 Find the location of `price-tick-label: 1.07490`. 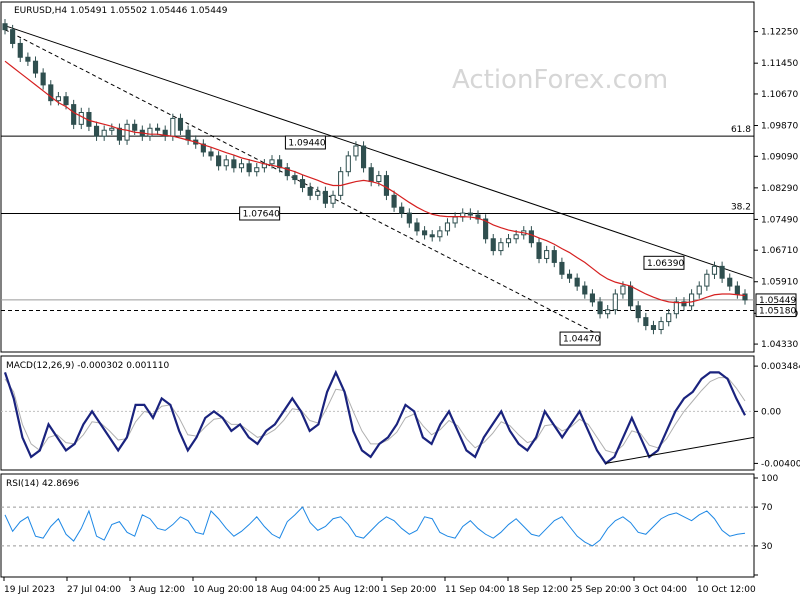

price-tick-label: 1.07490 is located at coordinates (779, 220).